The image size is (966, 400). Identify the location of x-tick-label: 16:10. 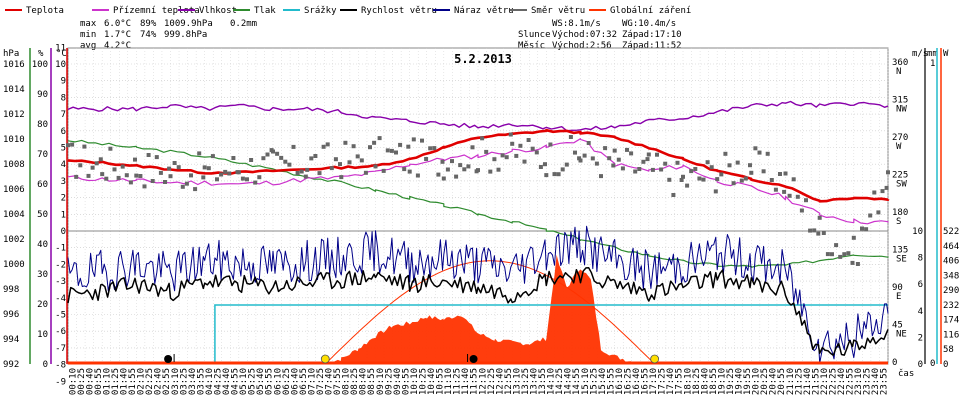
(620, 381).